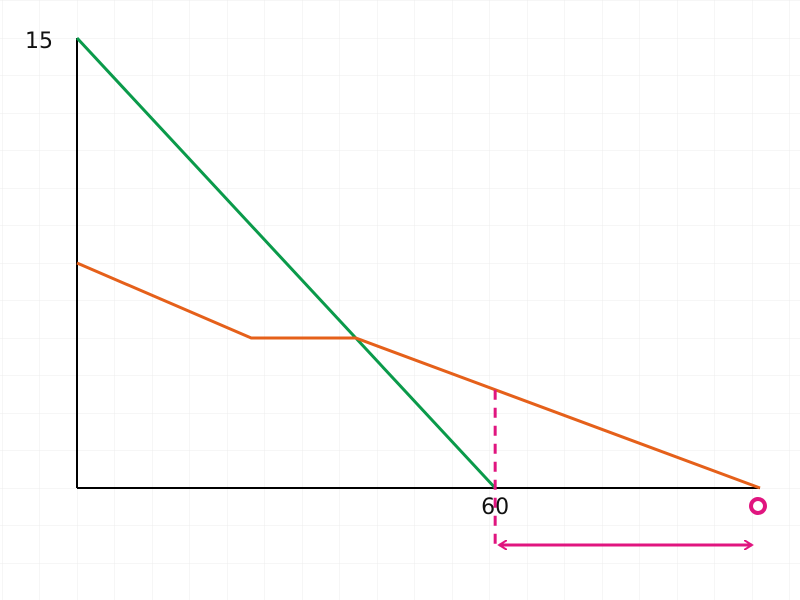 Image resolution: width=800 pixels, height=600 pixels. What do you see at coordinates (758, 506) in the screenshot?
I see `end-point-marker` at bounding box center [758, 506].